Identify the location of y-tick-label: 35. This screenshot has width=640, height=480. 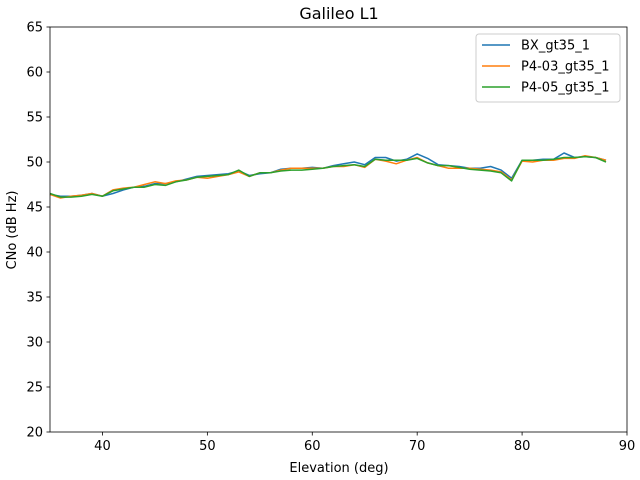
(34, 298).